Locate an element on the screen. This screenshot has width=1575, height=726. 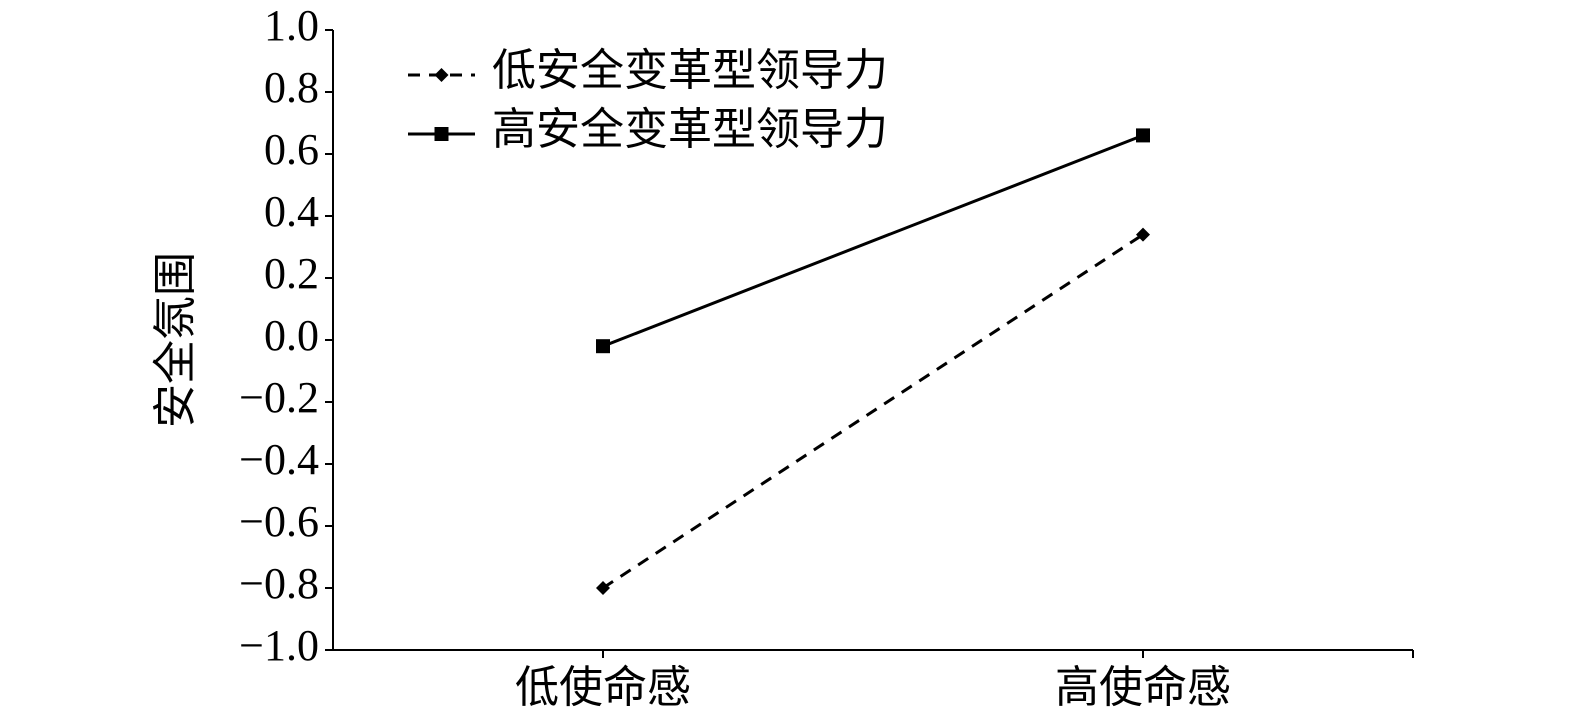
y-tick-label: −0.4 is located at coordinates (279, 459).